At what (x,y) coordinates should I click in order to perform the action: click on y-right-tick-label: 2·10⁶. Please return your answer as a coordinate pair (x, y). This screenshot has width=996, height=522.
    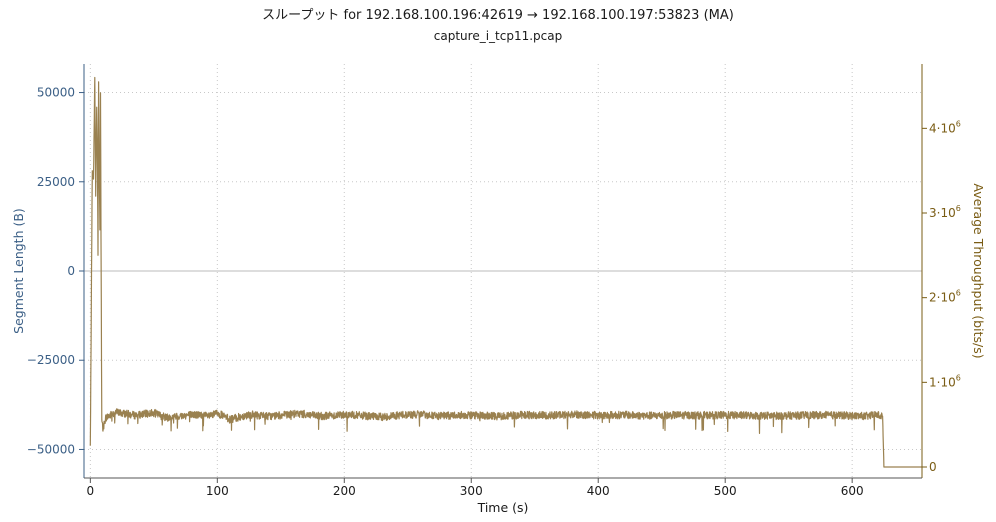
    Looking at the image, I should click on (945, 297).